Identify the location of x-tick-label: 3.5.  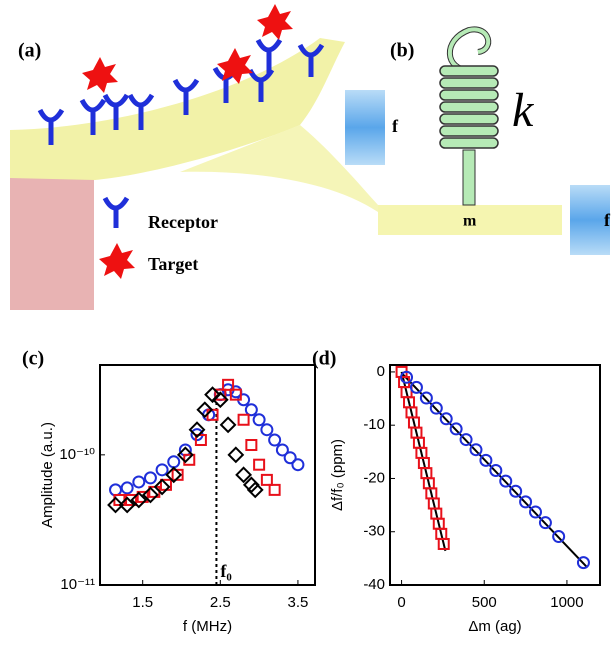
(297, 602).